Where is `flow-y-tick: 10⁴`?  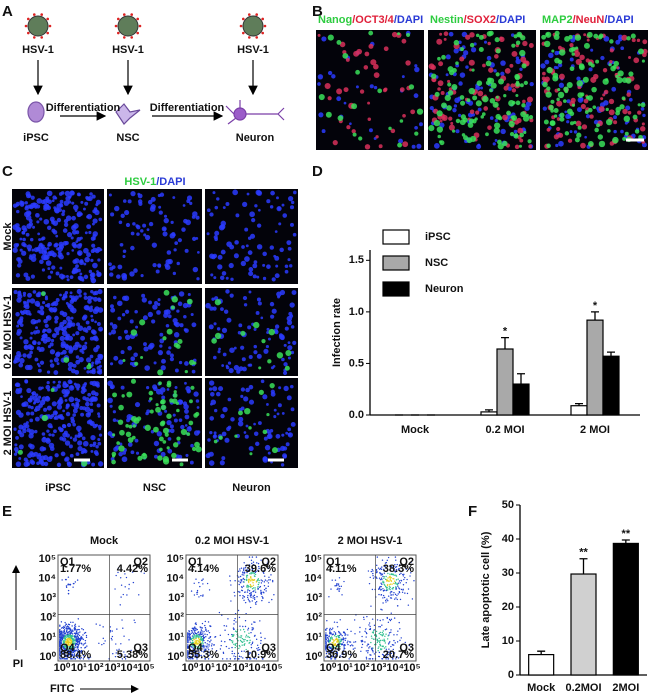
flow-y-tick: 10⁴ is located at coordinates (313, 579).